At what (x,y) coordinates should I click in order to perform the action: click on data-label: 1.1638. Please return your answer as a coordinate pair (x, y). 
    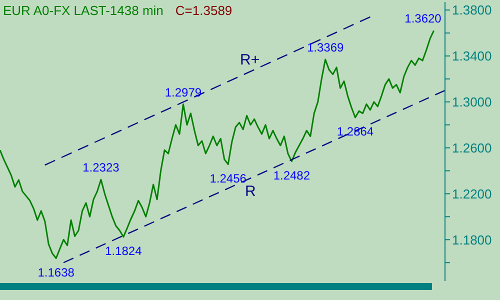
    Looking at the image, I should click on (56, 272).